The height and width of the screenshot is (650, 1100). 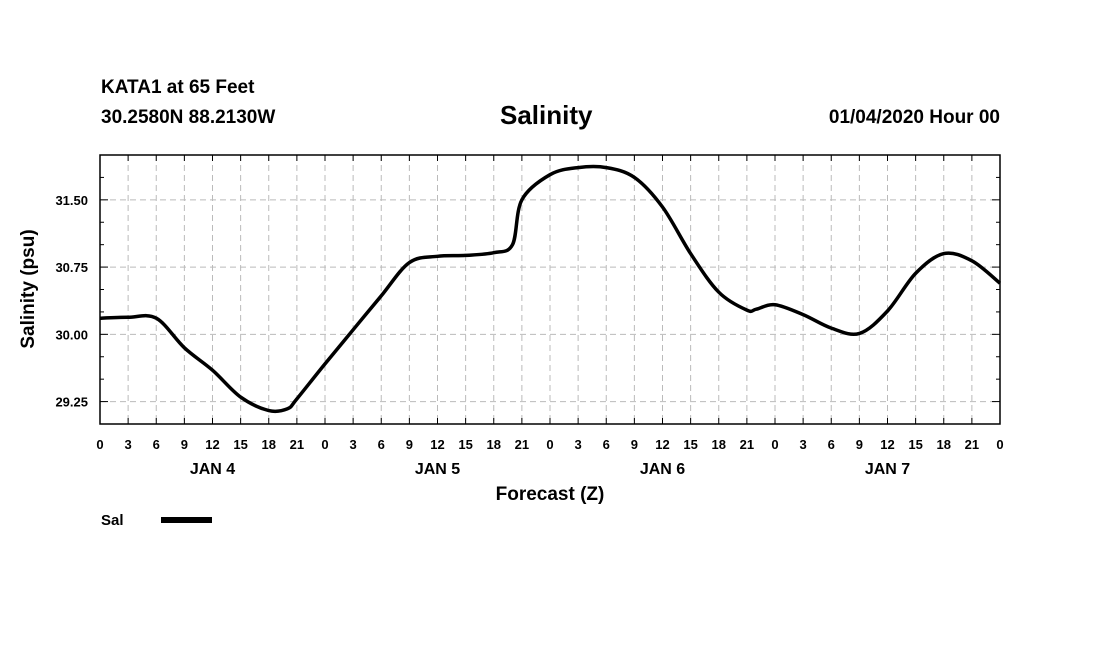 What do you see at coordinates (550, 494) in the screenshot?
I see `x-axis-title: Forecast (Z)` at bounding box center [550, 494].